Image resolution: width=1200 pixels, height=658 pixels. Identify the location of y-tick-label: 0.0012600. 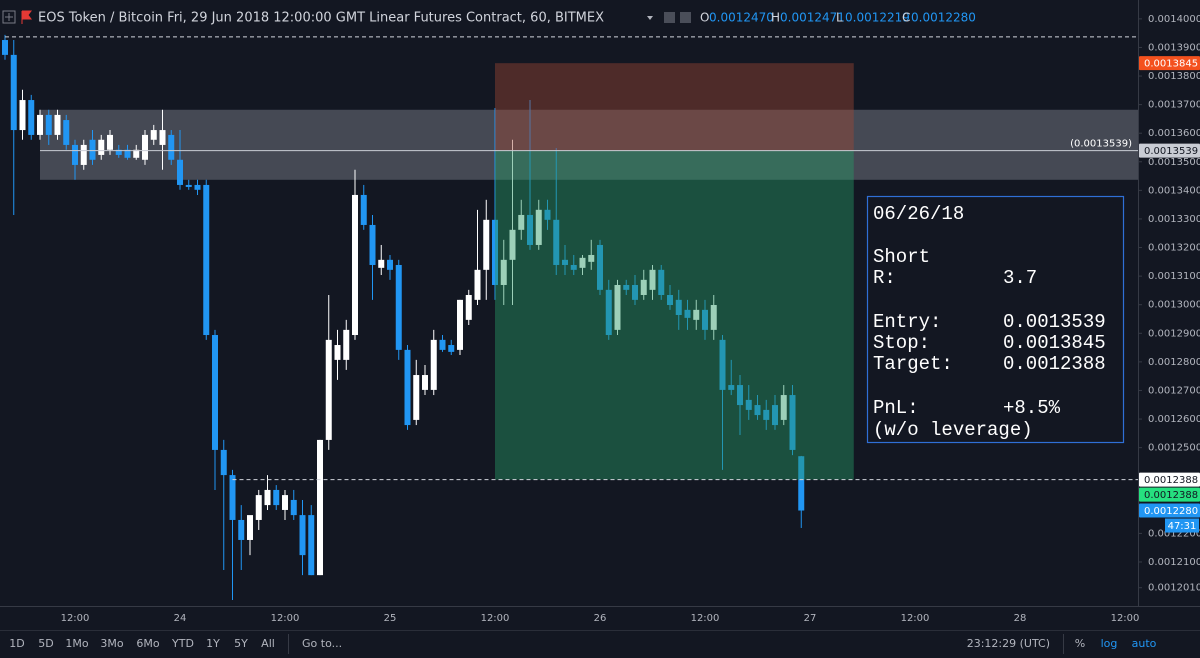
(1174, 419).